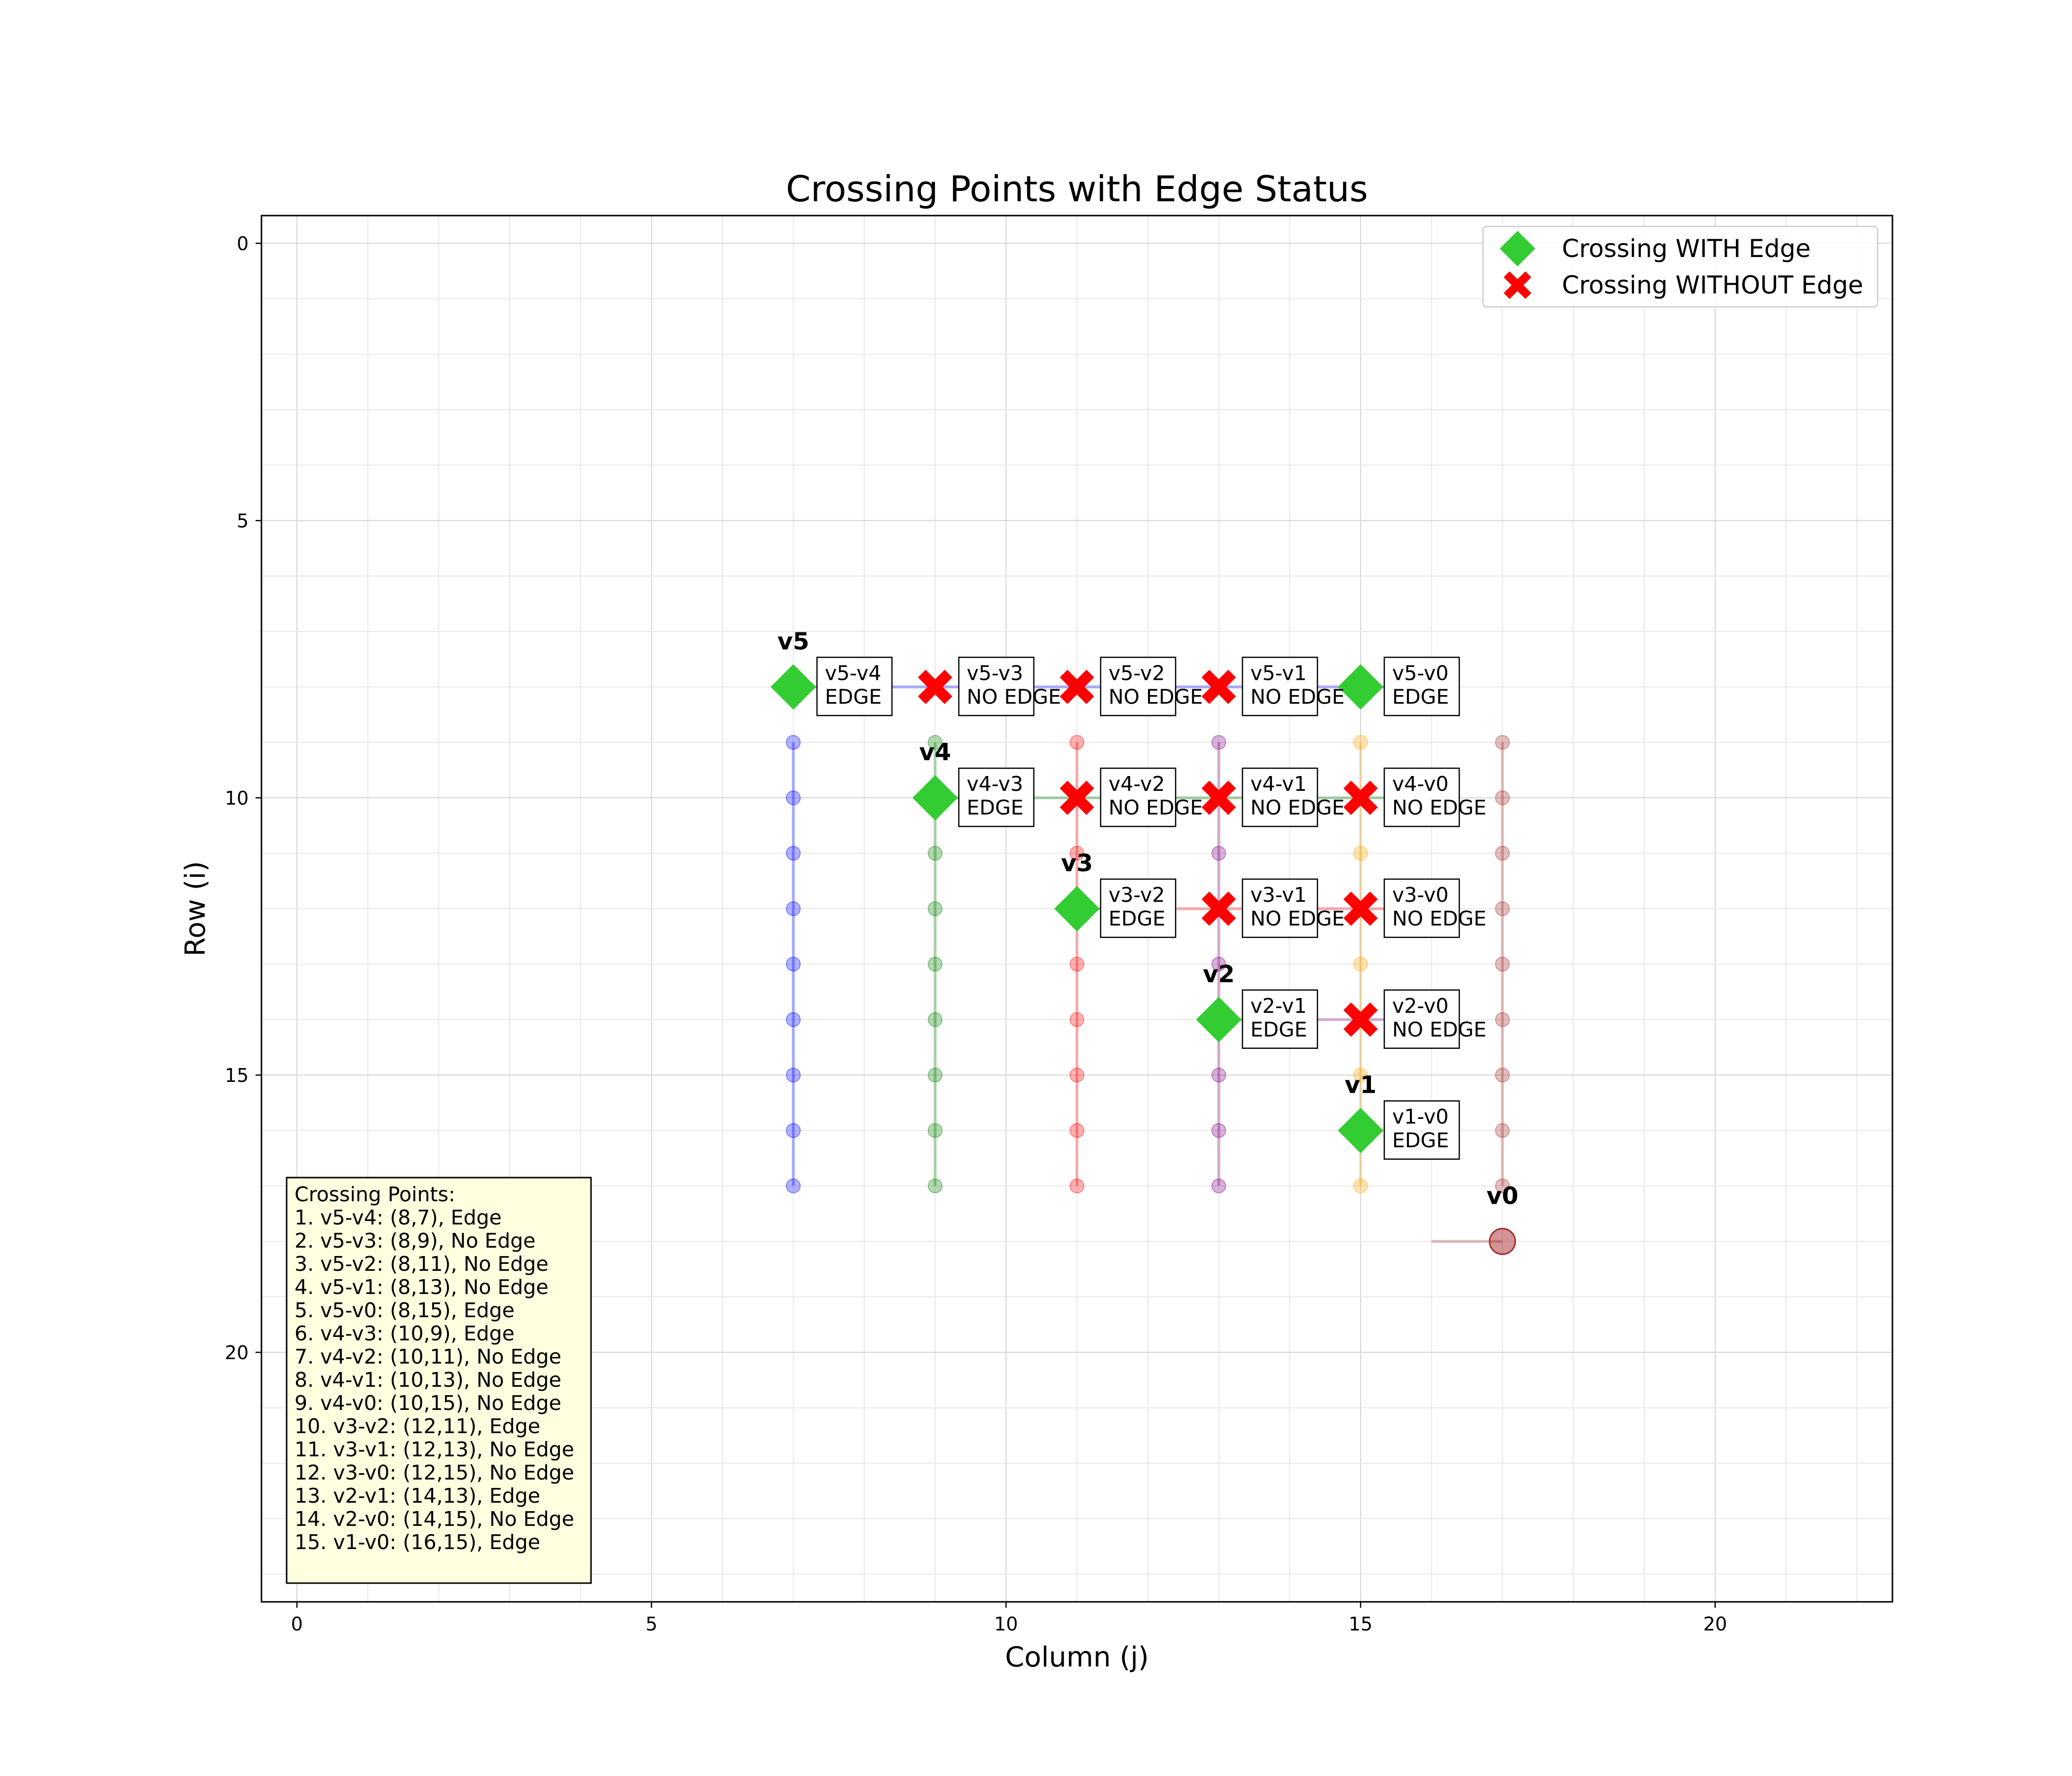 The height and width of the screenshot is (1776, 2072). Describe the element at coordinates (1420, 1117) in the screenshot. I see `crossing-annotation-pair: v1-v0` at that location.